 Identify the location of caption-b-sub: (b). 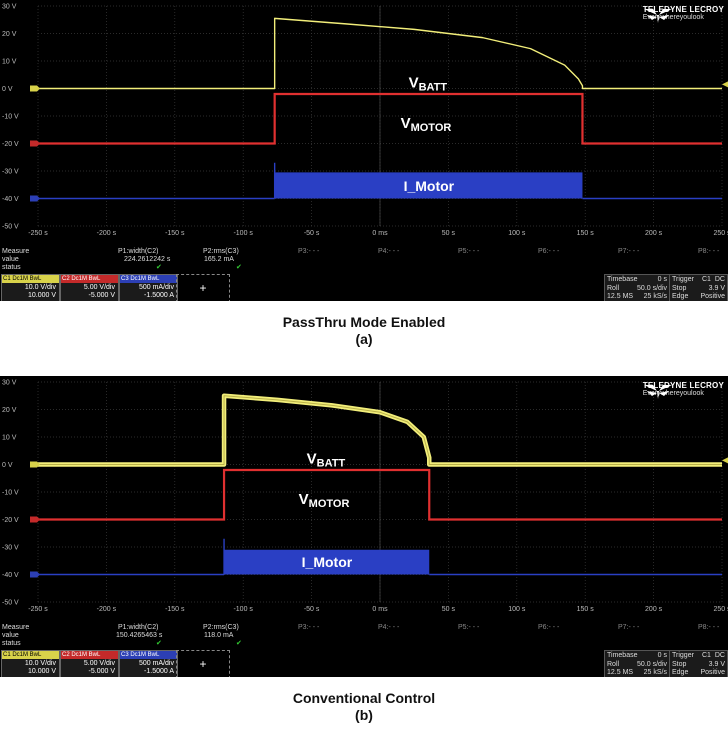
(364, 715).